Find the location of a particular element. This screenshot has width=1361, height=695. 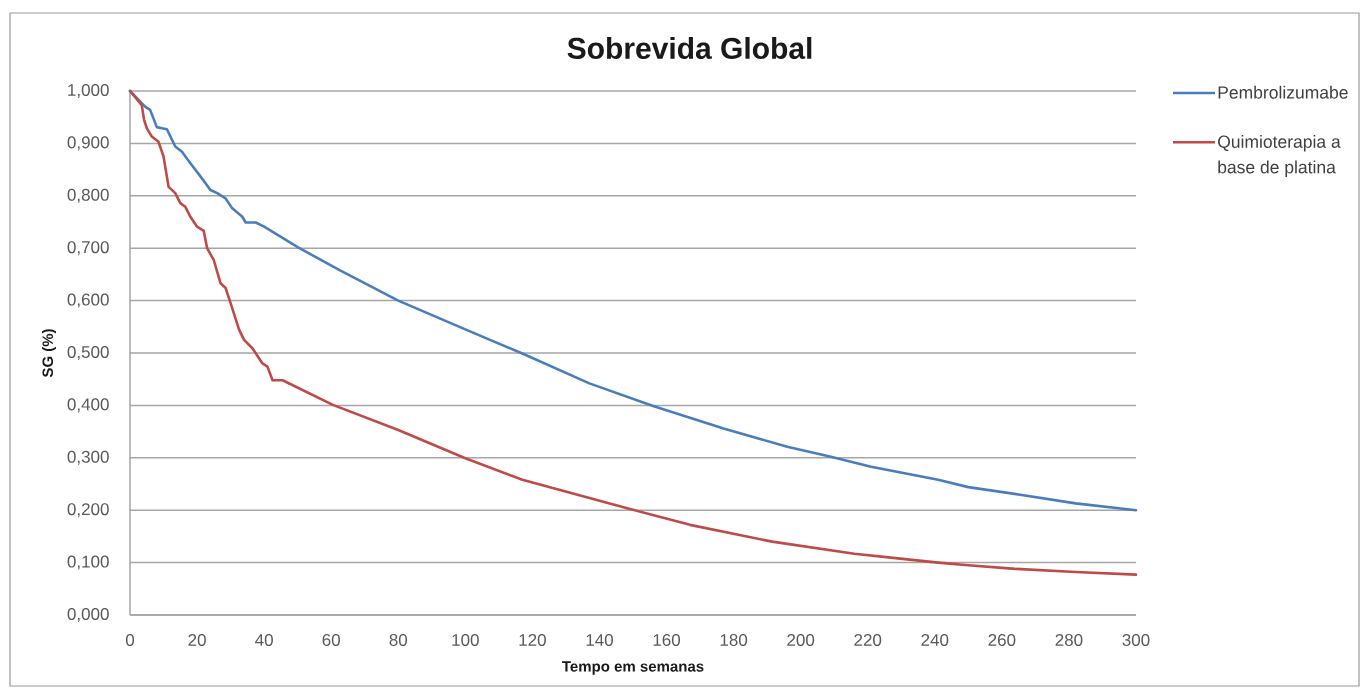

y-tick-label: 0,400 is located at coordinates (88, 405).